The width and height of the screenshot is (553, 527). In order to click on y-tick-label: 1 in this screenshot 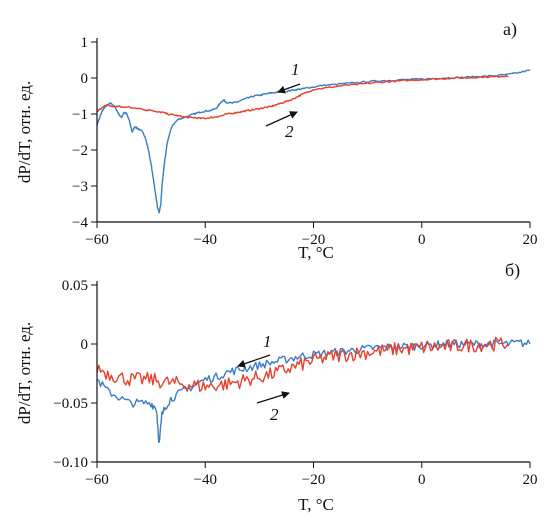, I will do `click(85, 43)`.